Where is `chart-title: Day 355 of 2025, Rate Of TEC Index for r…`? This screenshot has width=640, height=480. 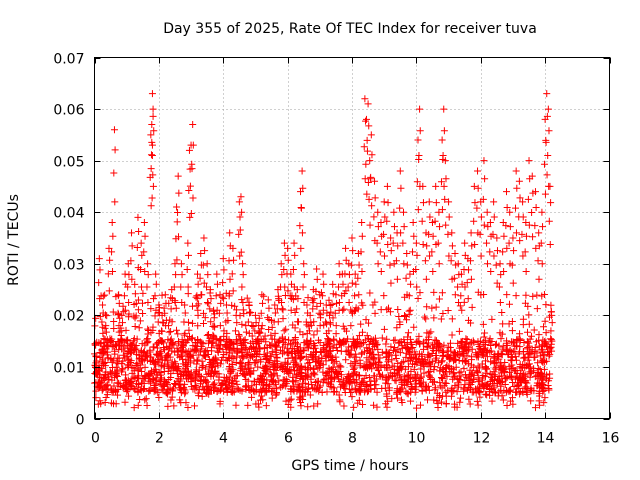
chart-title: Day 355 of 2025, Rate Of TEC Index for r… is located at coordinates (350, 29).